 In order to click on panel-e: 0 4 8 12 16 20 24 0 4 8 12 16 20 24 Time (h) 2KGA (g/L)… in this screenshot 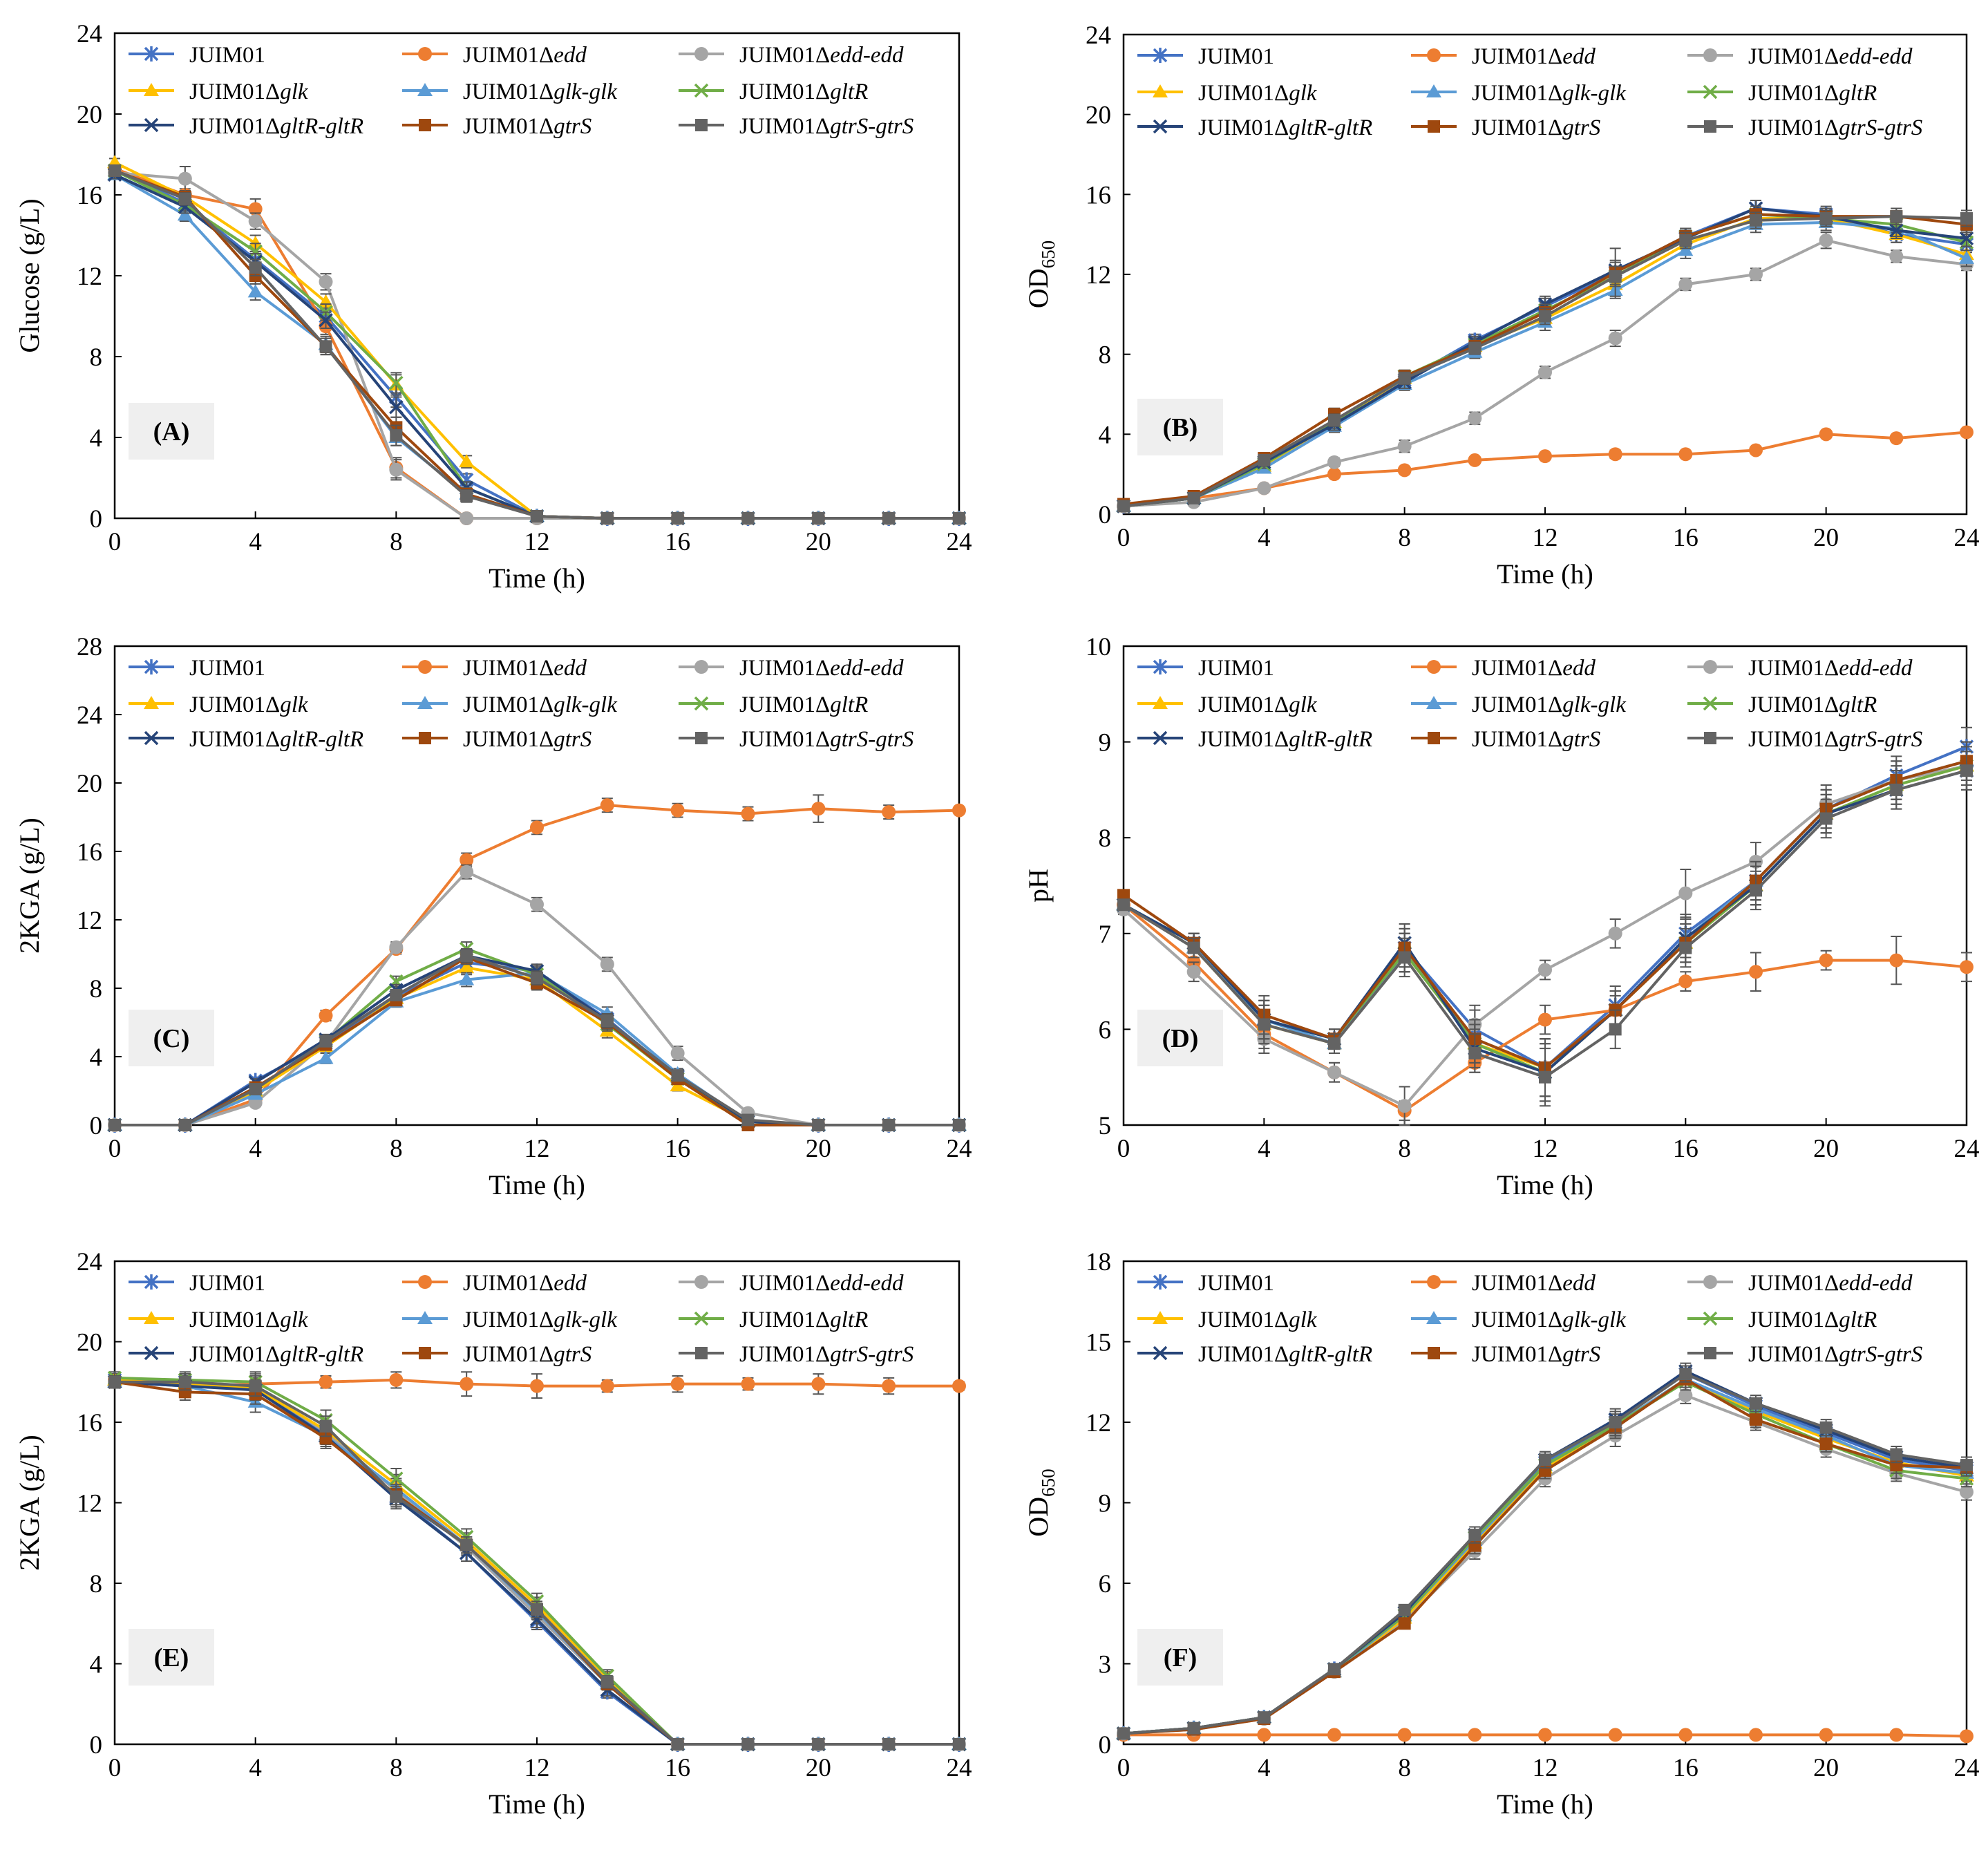, I will do `click(493, 1534)`.